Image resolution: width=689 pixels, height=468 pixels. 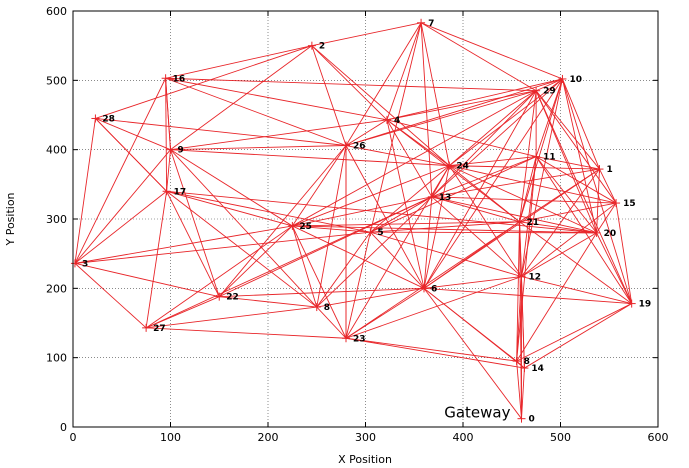 I want to click on node-label: 21, so click(x=533, y=223).